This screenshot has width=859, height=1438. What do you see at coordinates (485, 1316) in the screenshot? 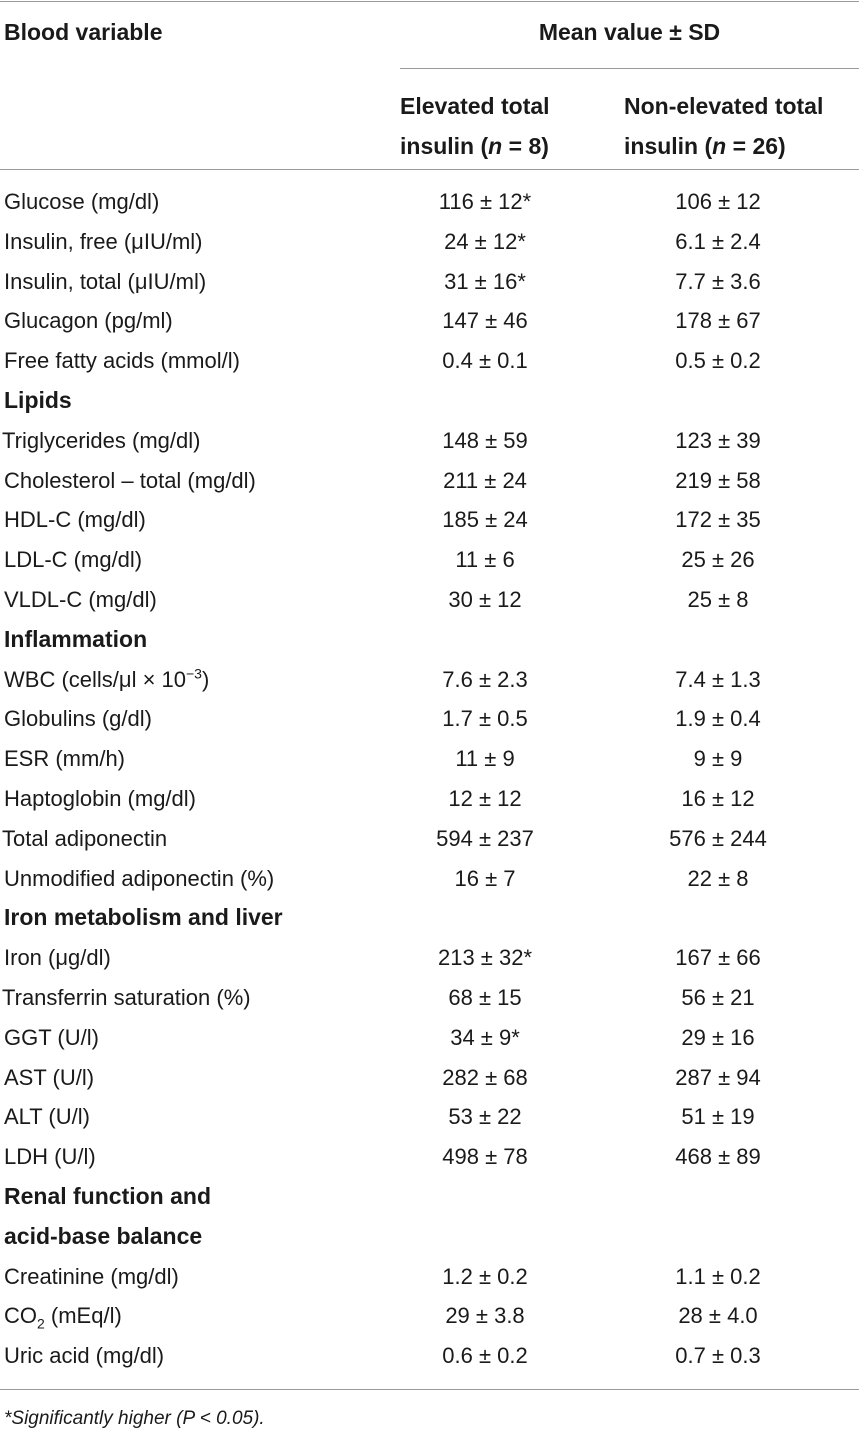
I see `cell-elevated-value: 29 ± 3.8` at bounding box center [485, 1316].